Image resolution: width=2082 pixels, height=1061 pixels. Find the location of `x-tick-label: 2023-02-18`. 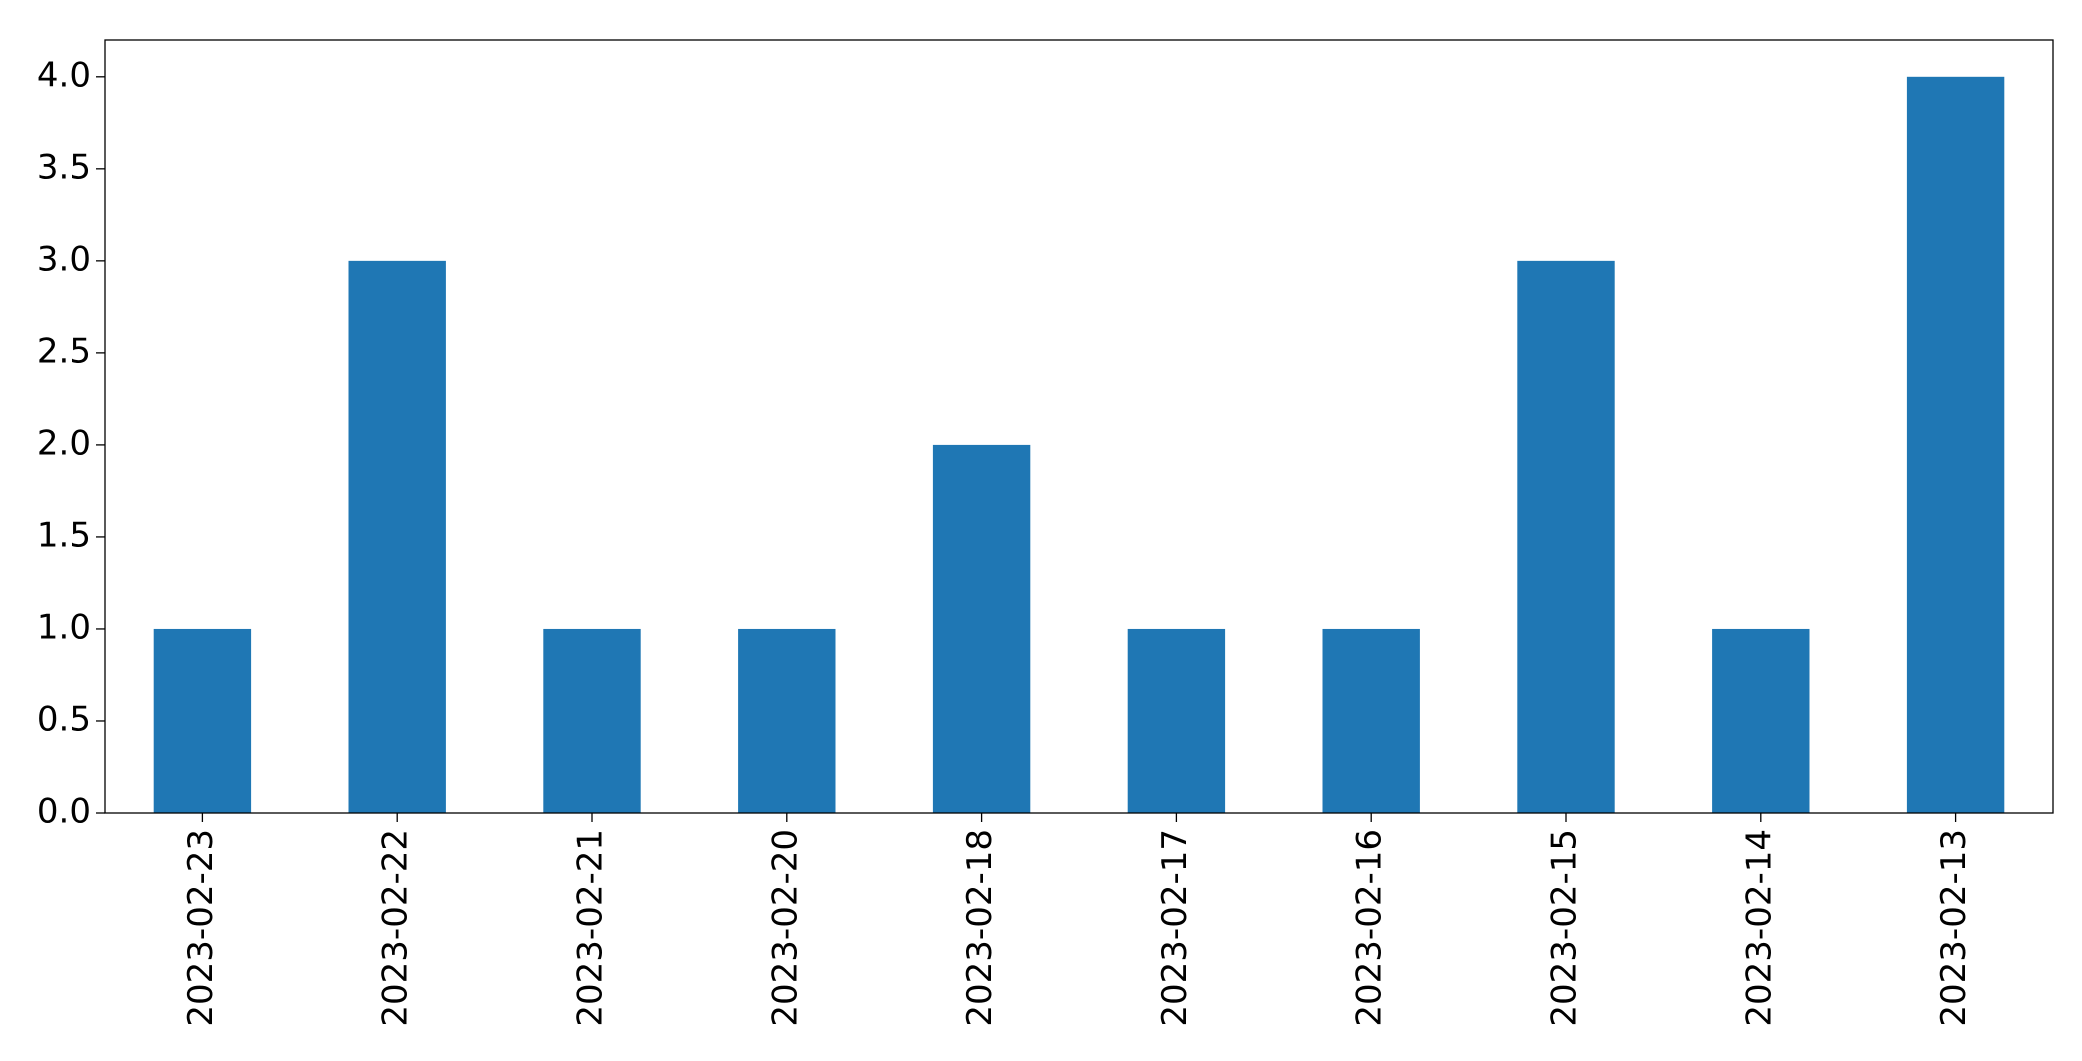

x-tick-label: 2023-02-18 is located at coordinates (980, 928).